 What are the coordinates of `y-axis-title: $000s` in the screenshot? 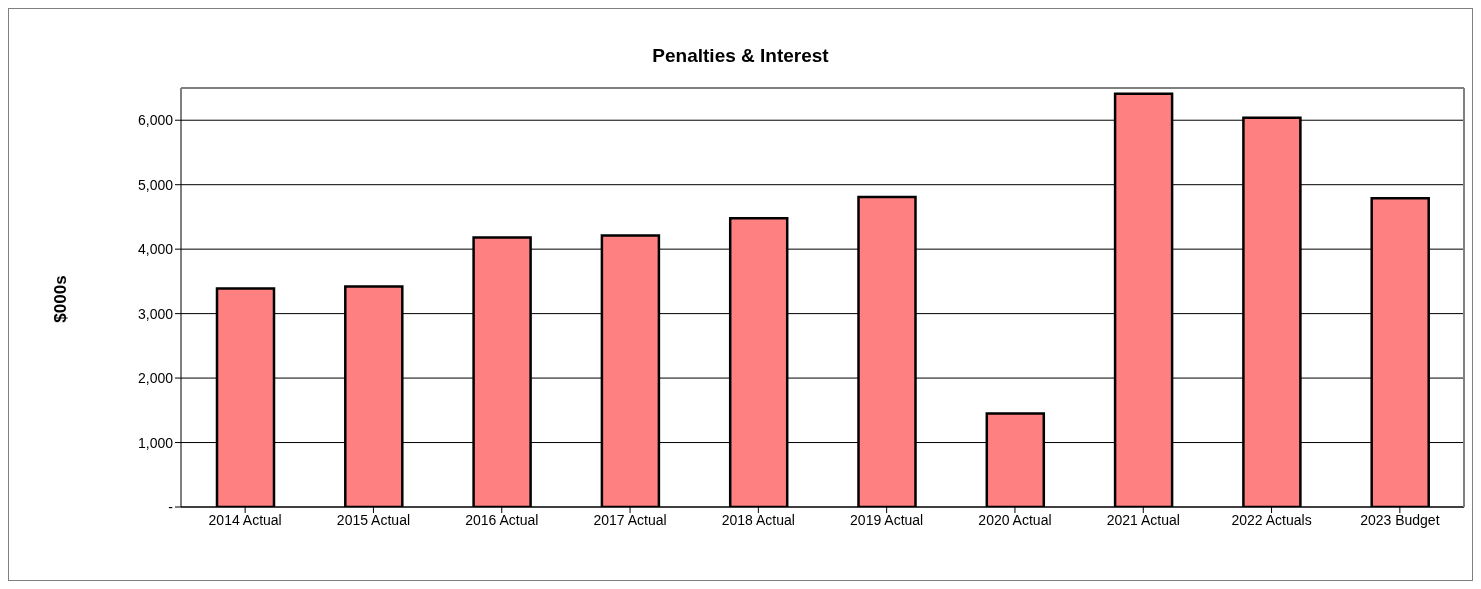 It's located at (61, 299).